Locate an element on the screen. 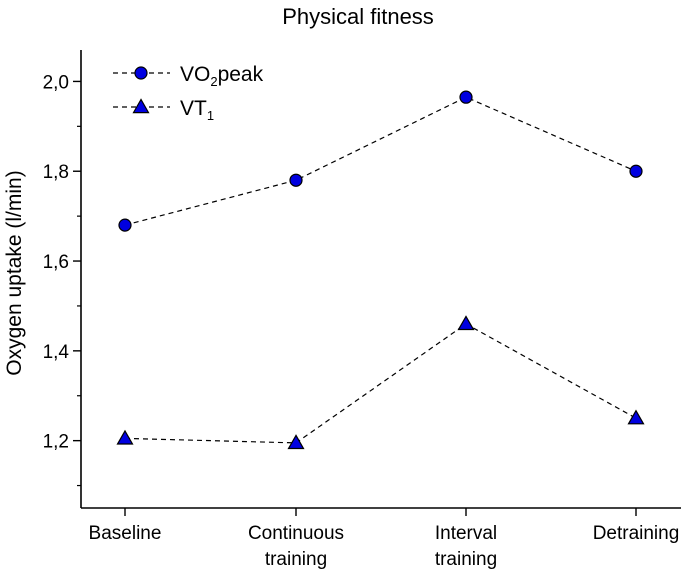 The width and height of the screenshot is (686, 576). y-tick-label: 2,0 is located at coordinates (56, 82).